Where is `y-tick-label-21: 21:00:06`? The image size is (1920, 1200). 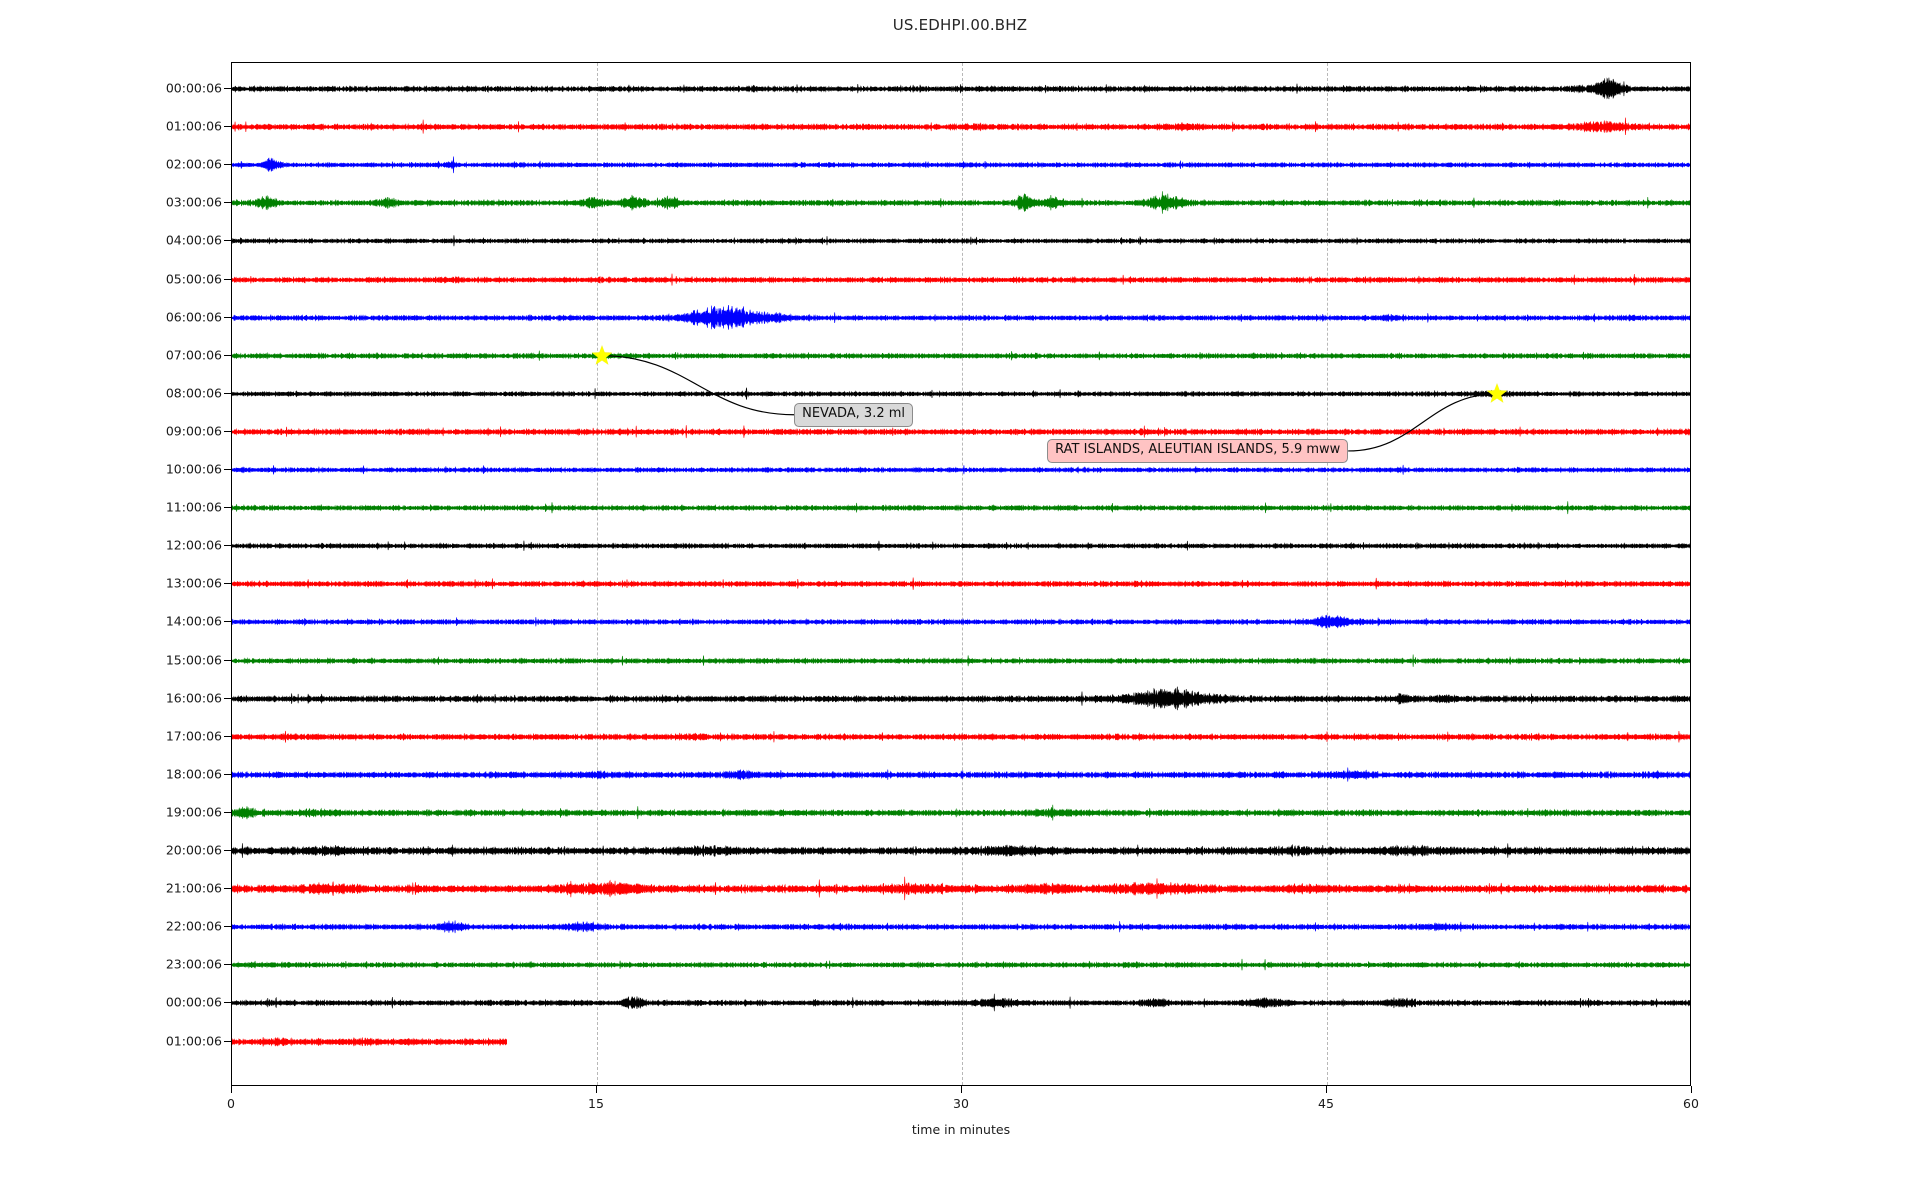
y-tick-label-21: 21:00:06 is located at coordinates (193, 888).